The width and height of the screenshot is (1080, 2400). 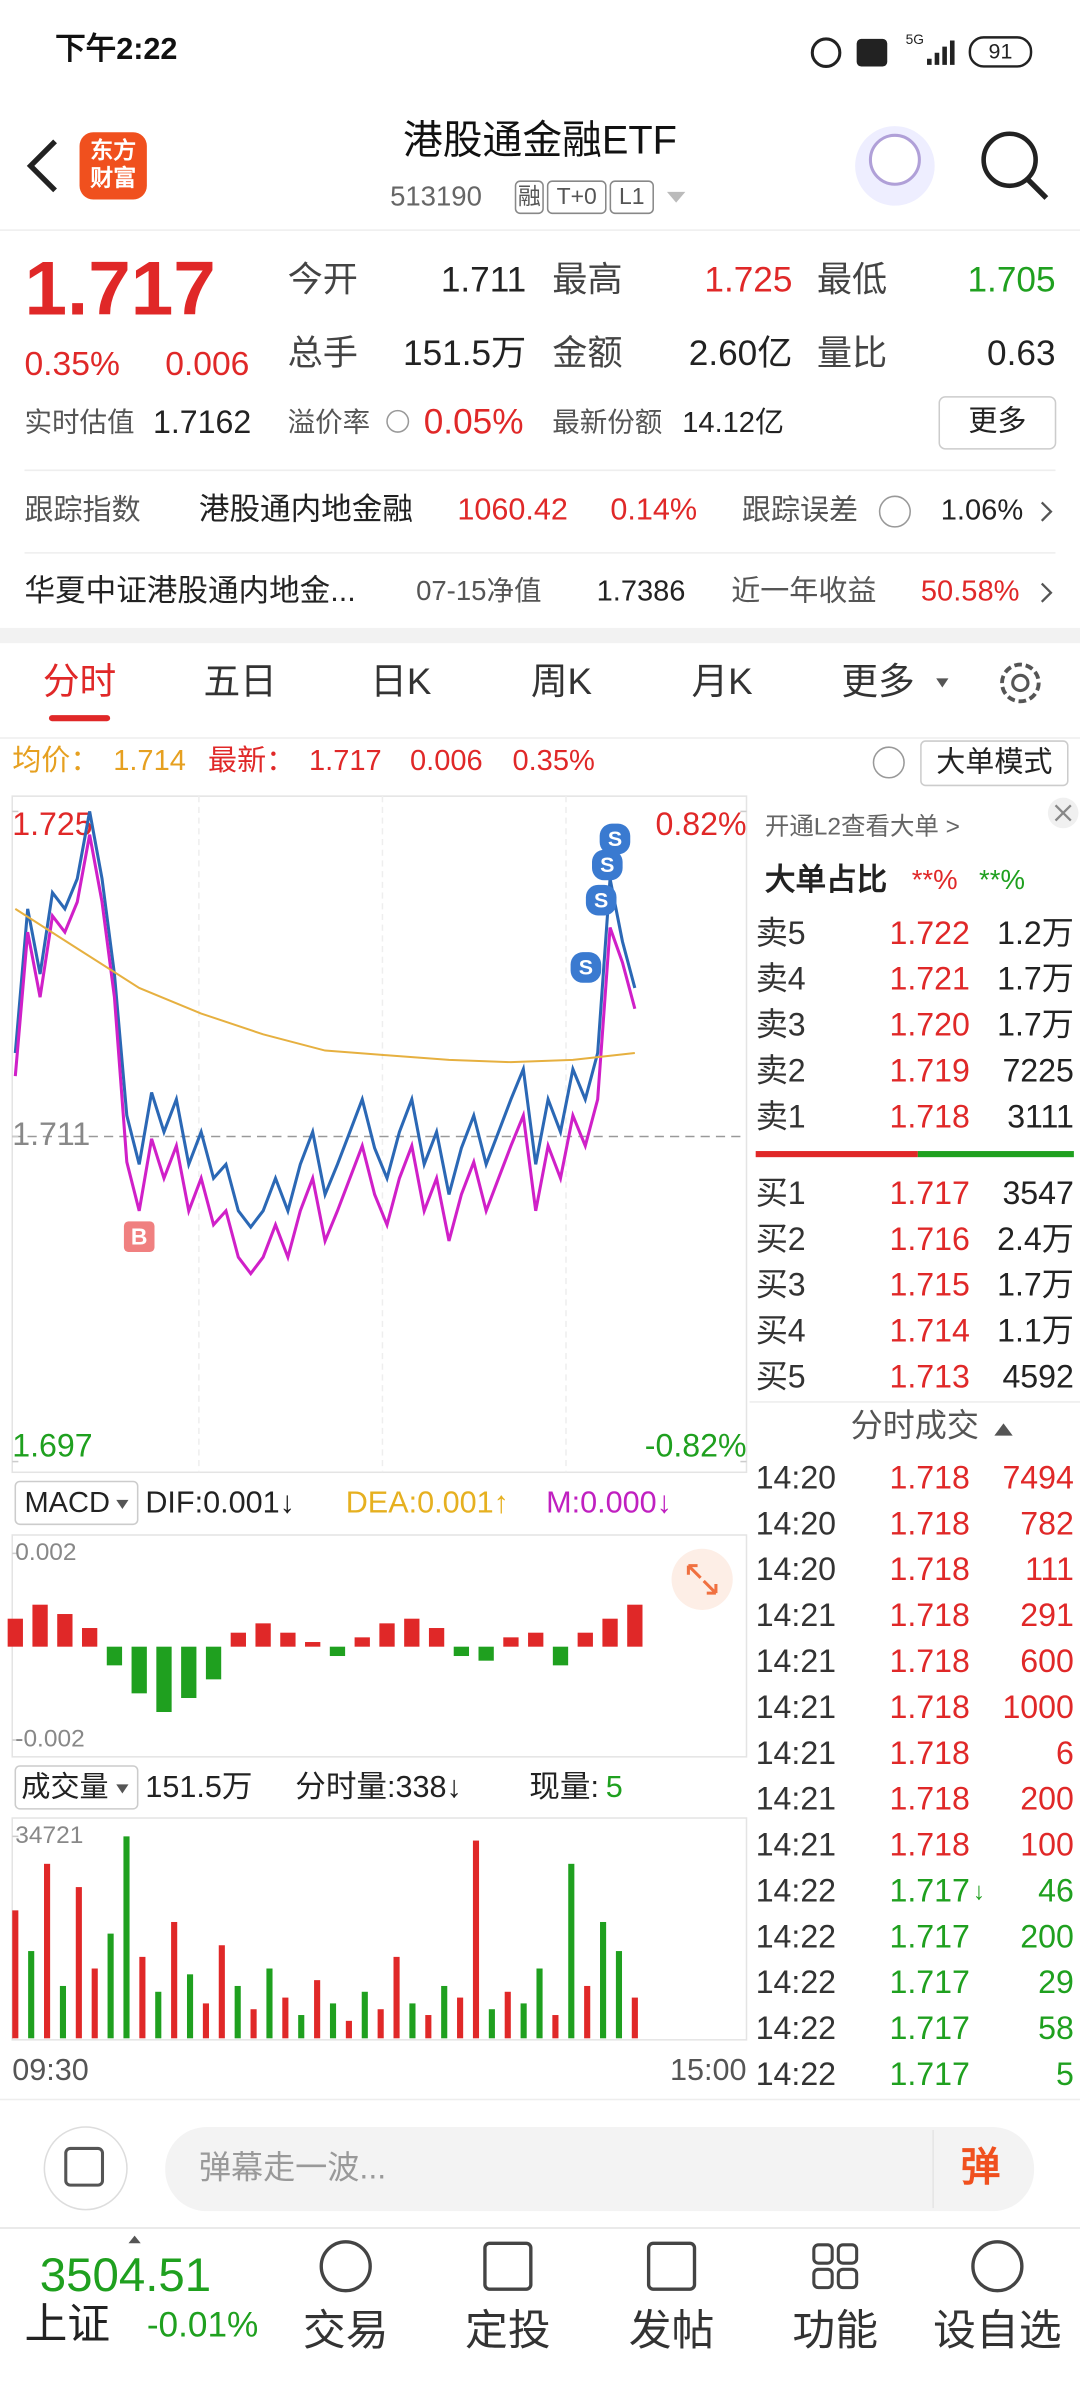 What do you see at coordinates (796, 1845) in the screenshot?
I see `trade-time: 14:21` at bounding box center [796, 1845].